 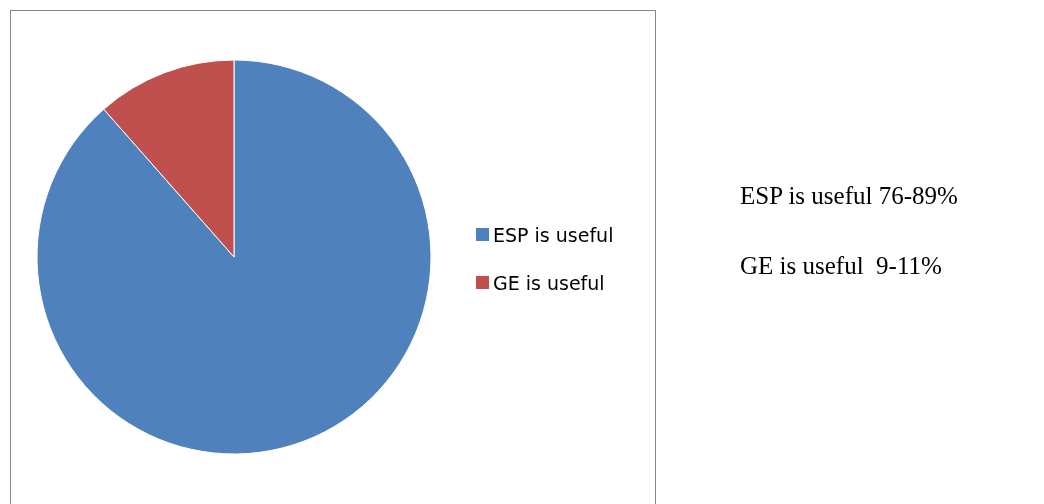 What do you see at coordinates (549, 282) in the screenshot?
I see `legend-label: GE is useful` at bounding box center [549, 282].